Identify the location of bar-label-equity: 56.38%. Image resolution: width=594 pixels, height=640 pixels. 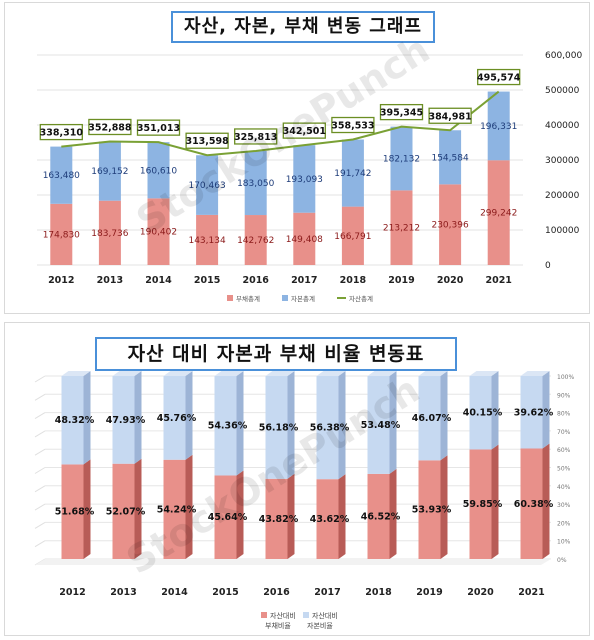
(330, 428).